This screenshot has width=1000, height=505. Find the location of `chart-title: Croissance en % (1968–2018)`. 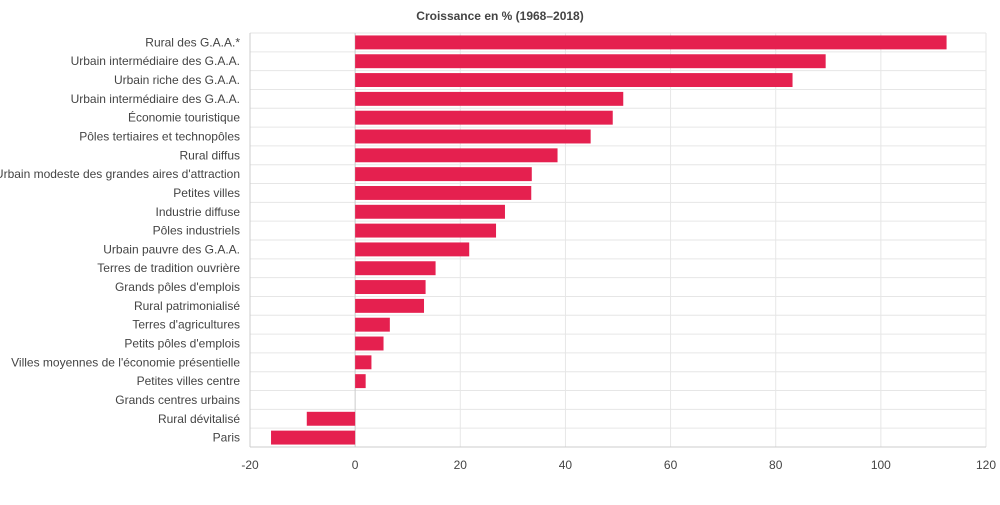

chart-title: Croissance en % (1968–2018) is located at coordinates (500, 16).